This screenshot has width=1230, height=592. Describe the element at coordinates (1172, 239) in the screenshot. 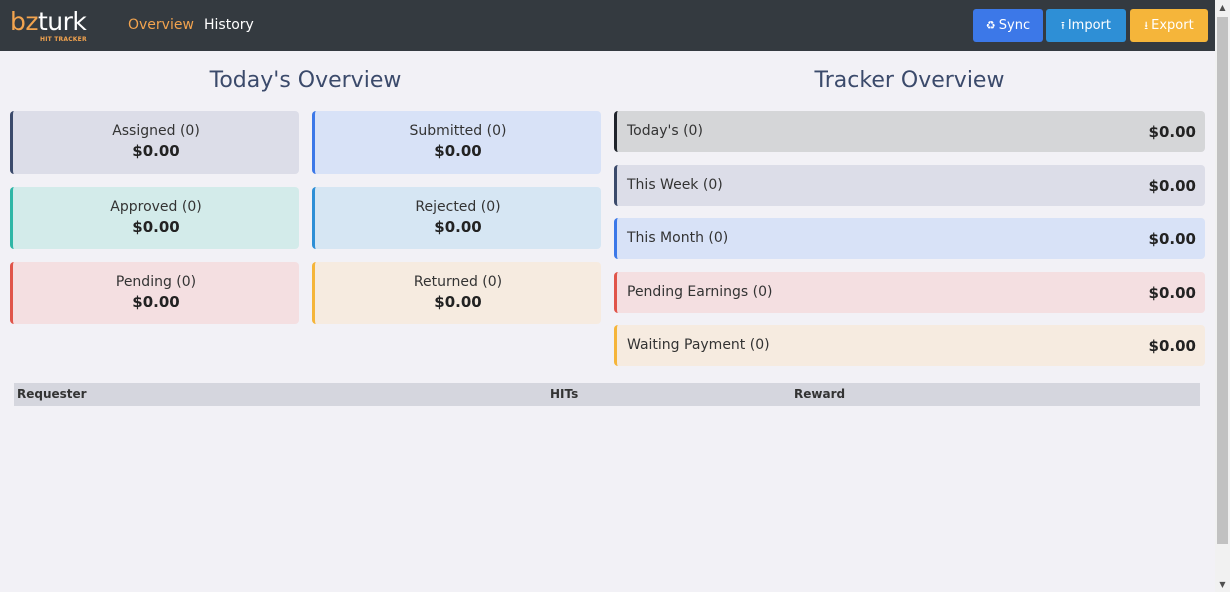

I see `tracker-month-value: $0.00` at that location.